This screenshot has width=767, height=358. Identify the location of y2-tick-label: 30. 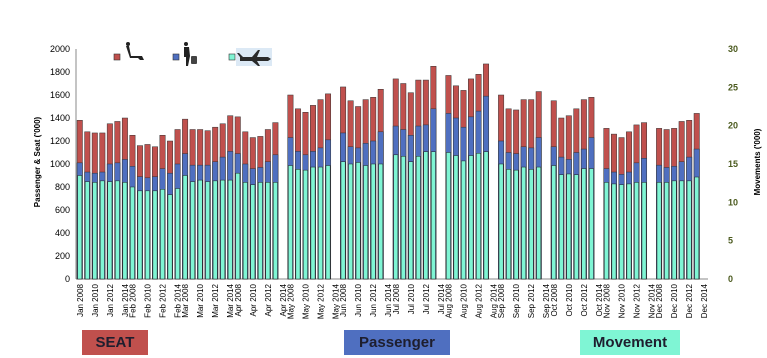
(733, 49).